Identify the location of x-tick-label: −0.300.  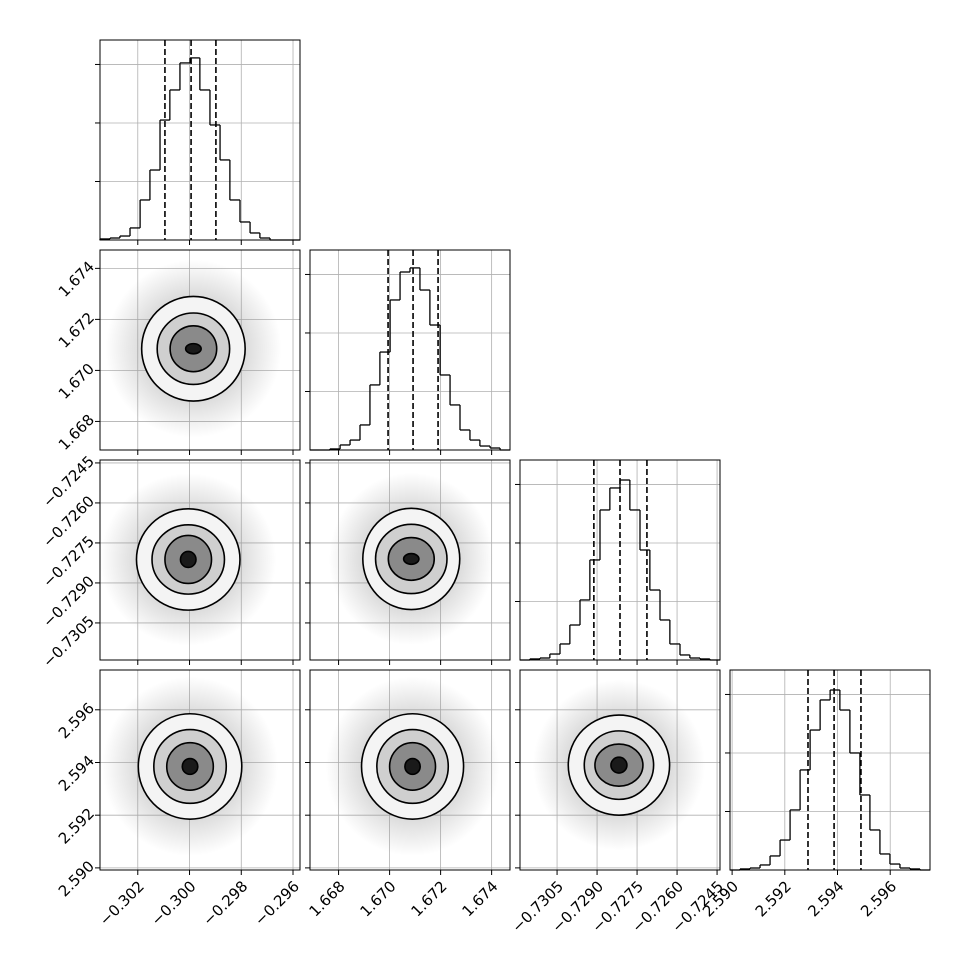
(174, 903).